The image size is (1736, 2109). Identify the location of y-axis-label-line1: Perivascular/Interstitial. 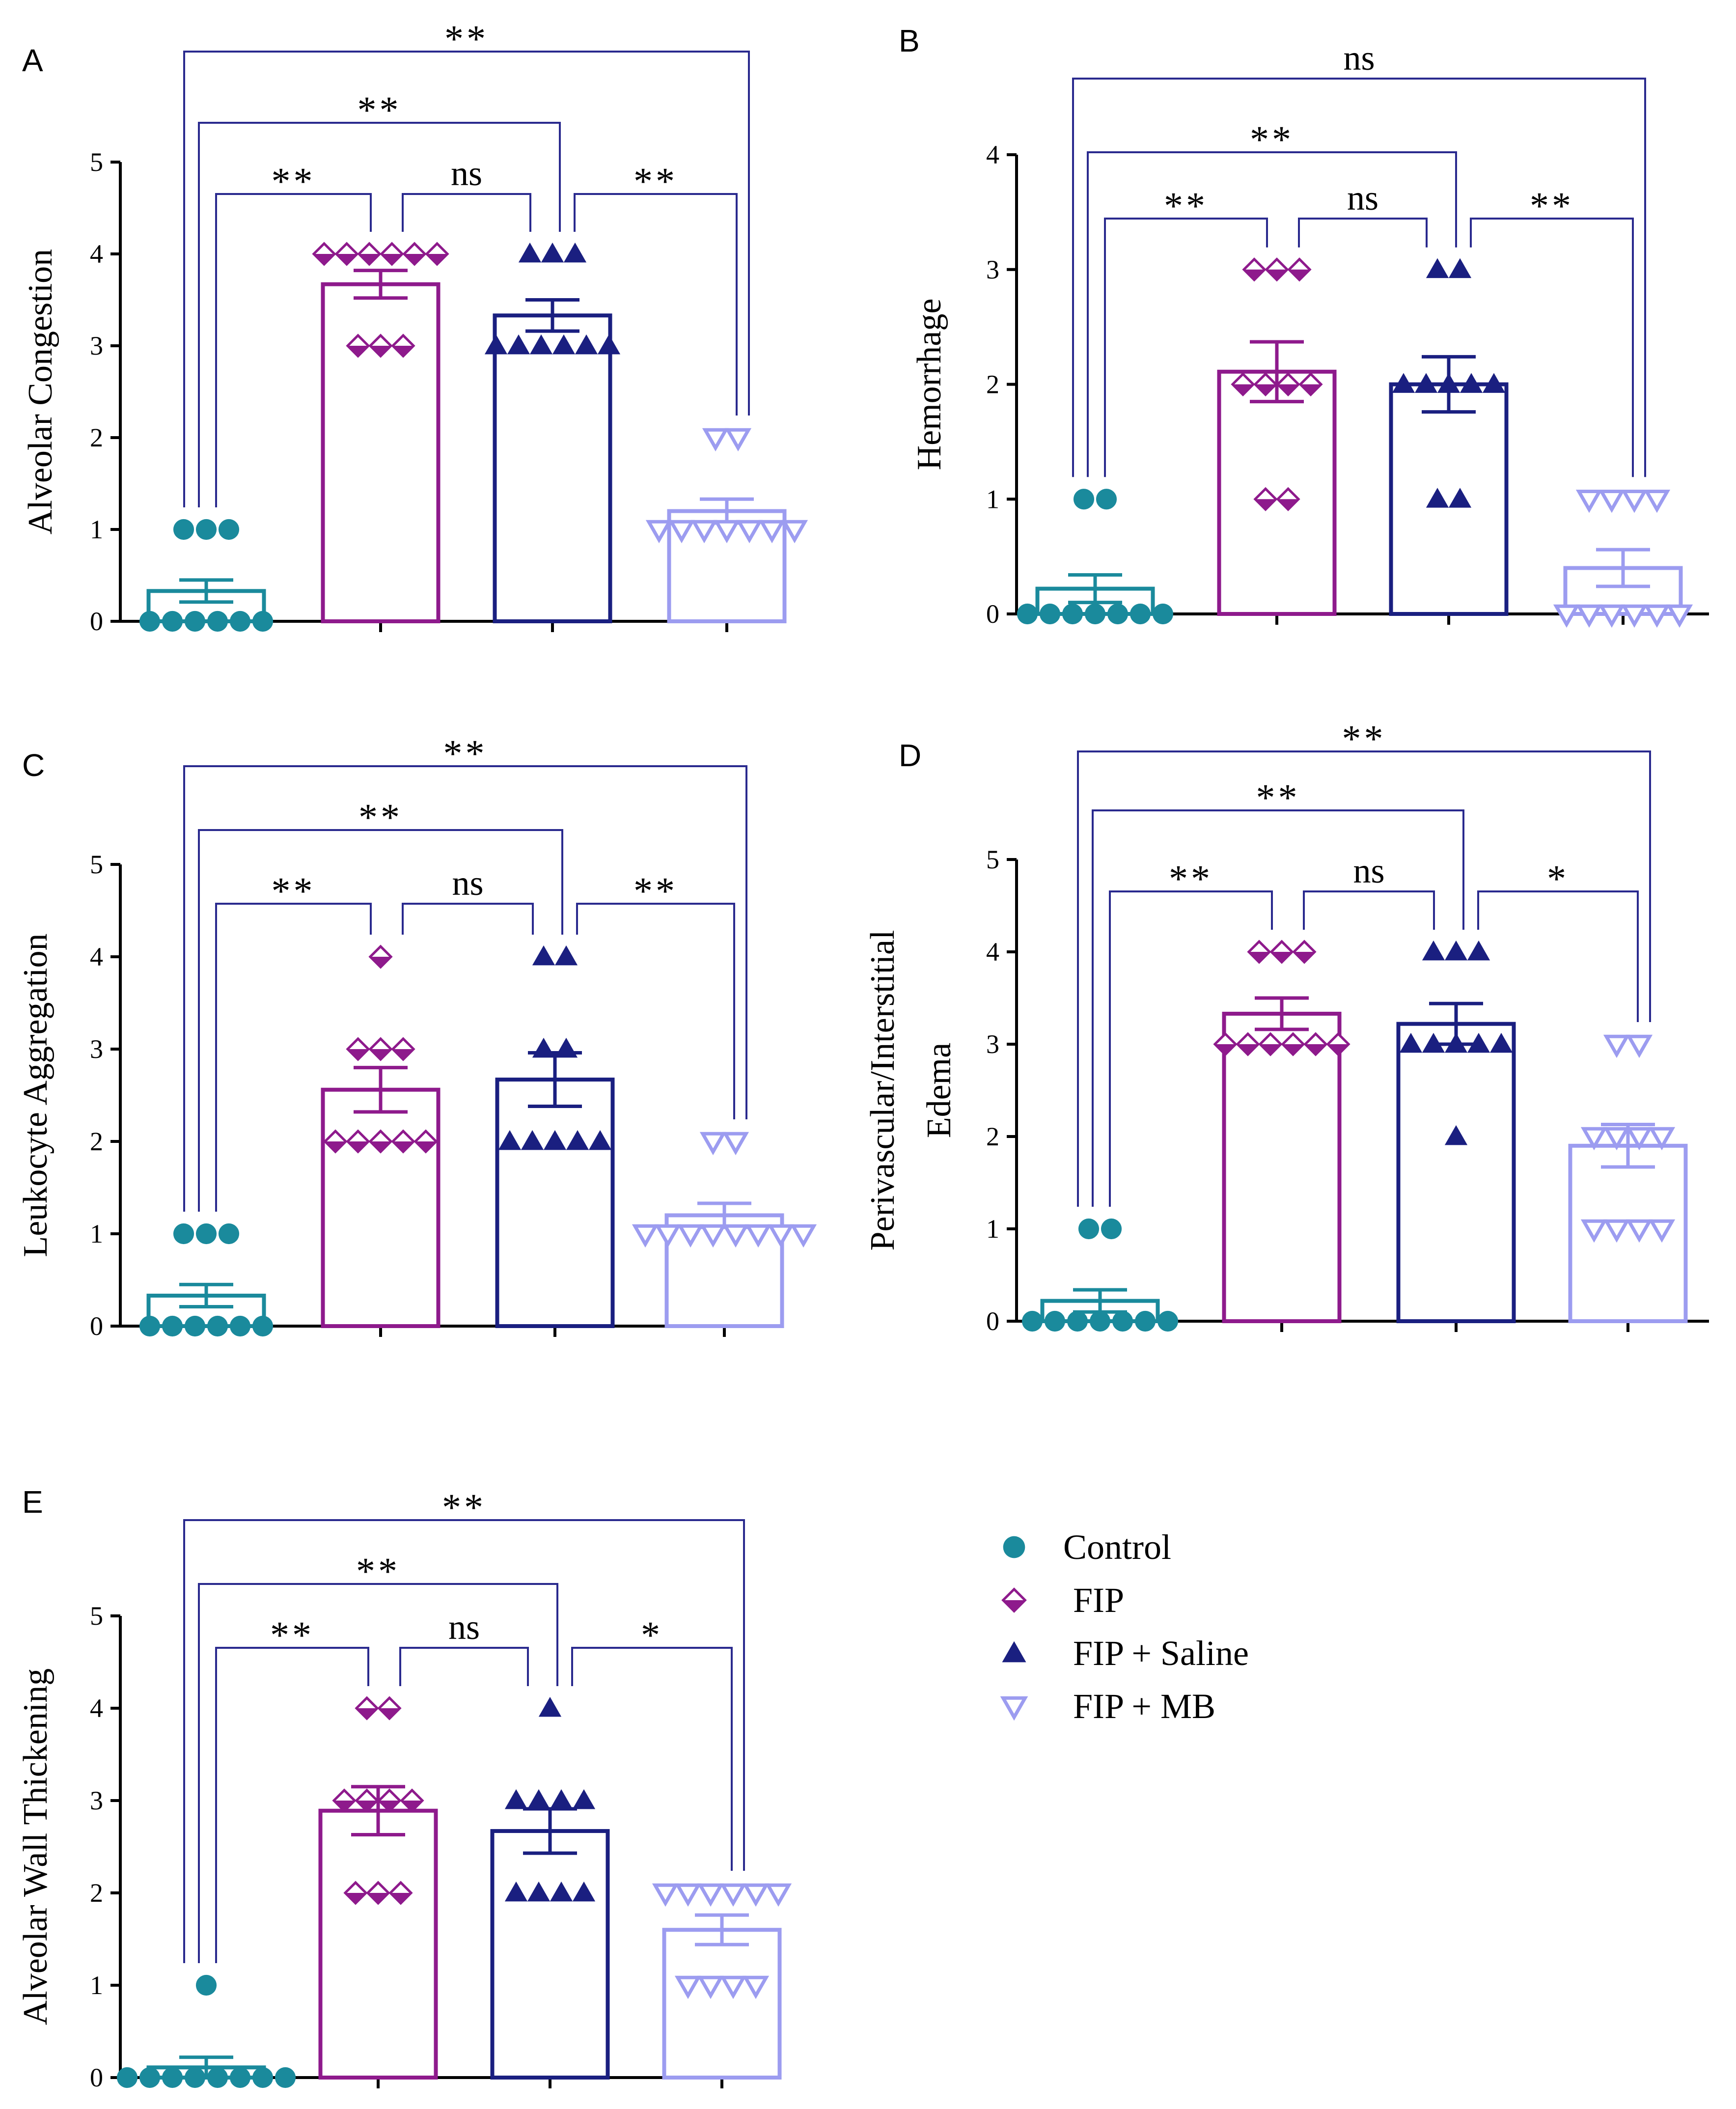
(883, 1090).